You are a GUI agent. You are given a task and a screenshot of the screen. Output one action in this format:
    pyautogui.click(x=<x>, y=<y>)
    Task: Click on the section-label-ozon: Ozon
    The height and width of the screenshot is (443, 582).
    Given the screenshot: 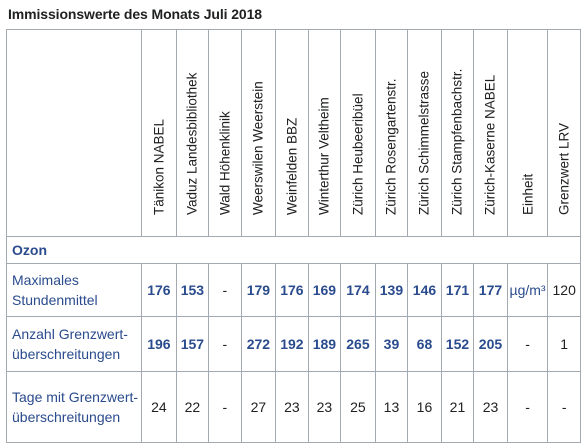 What is the action you would take?
    pyautogui.click(x=293, y=250)
    